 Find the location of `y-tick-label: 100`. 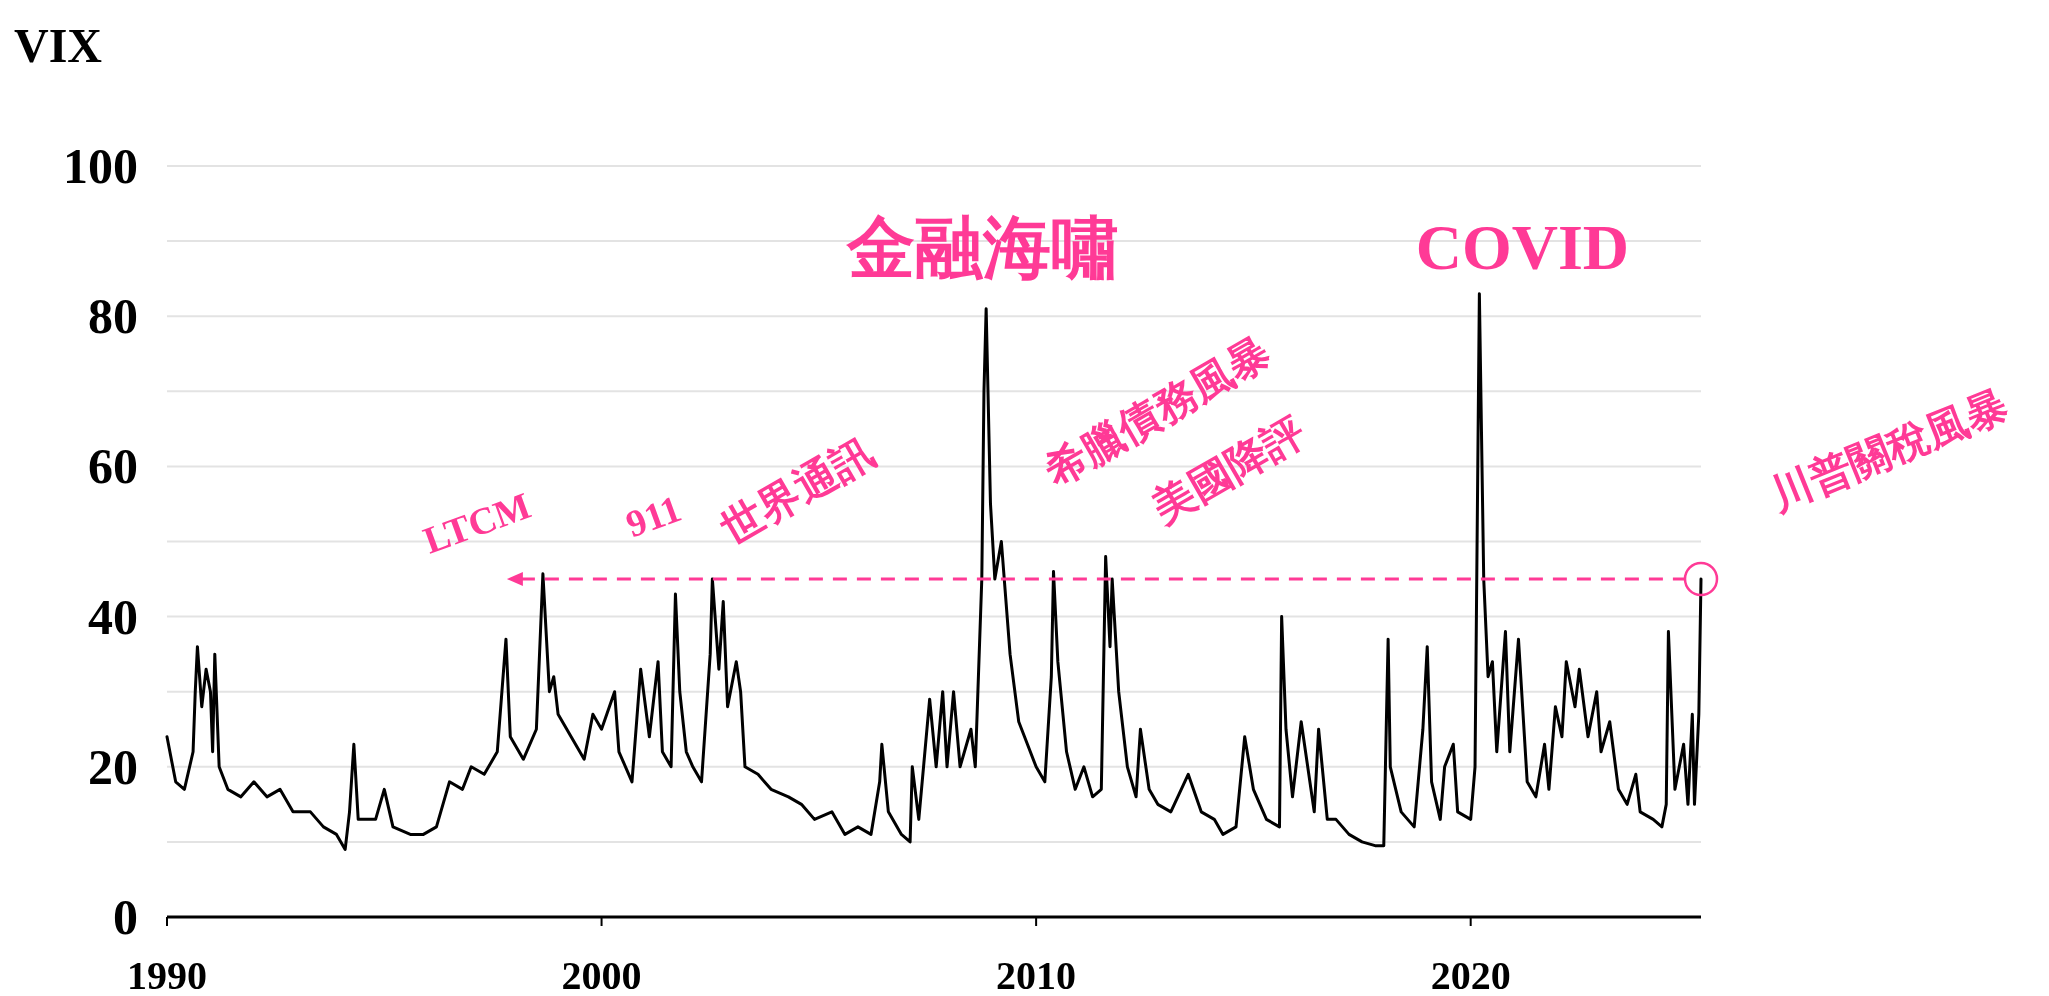

y-tick-label: 100 is located at coordinates (100, 166).